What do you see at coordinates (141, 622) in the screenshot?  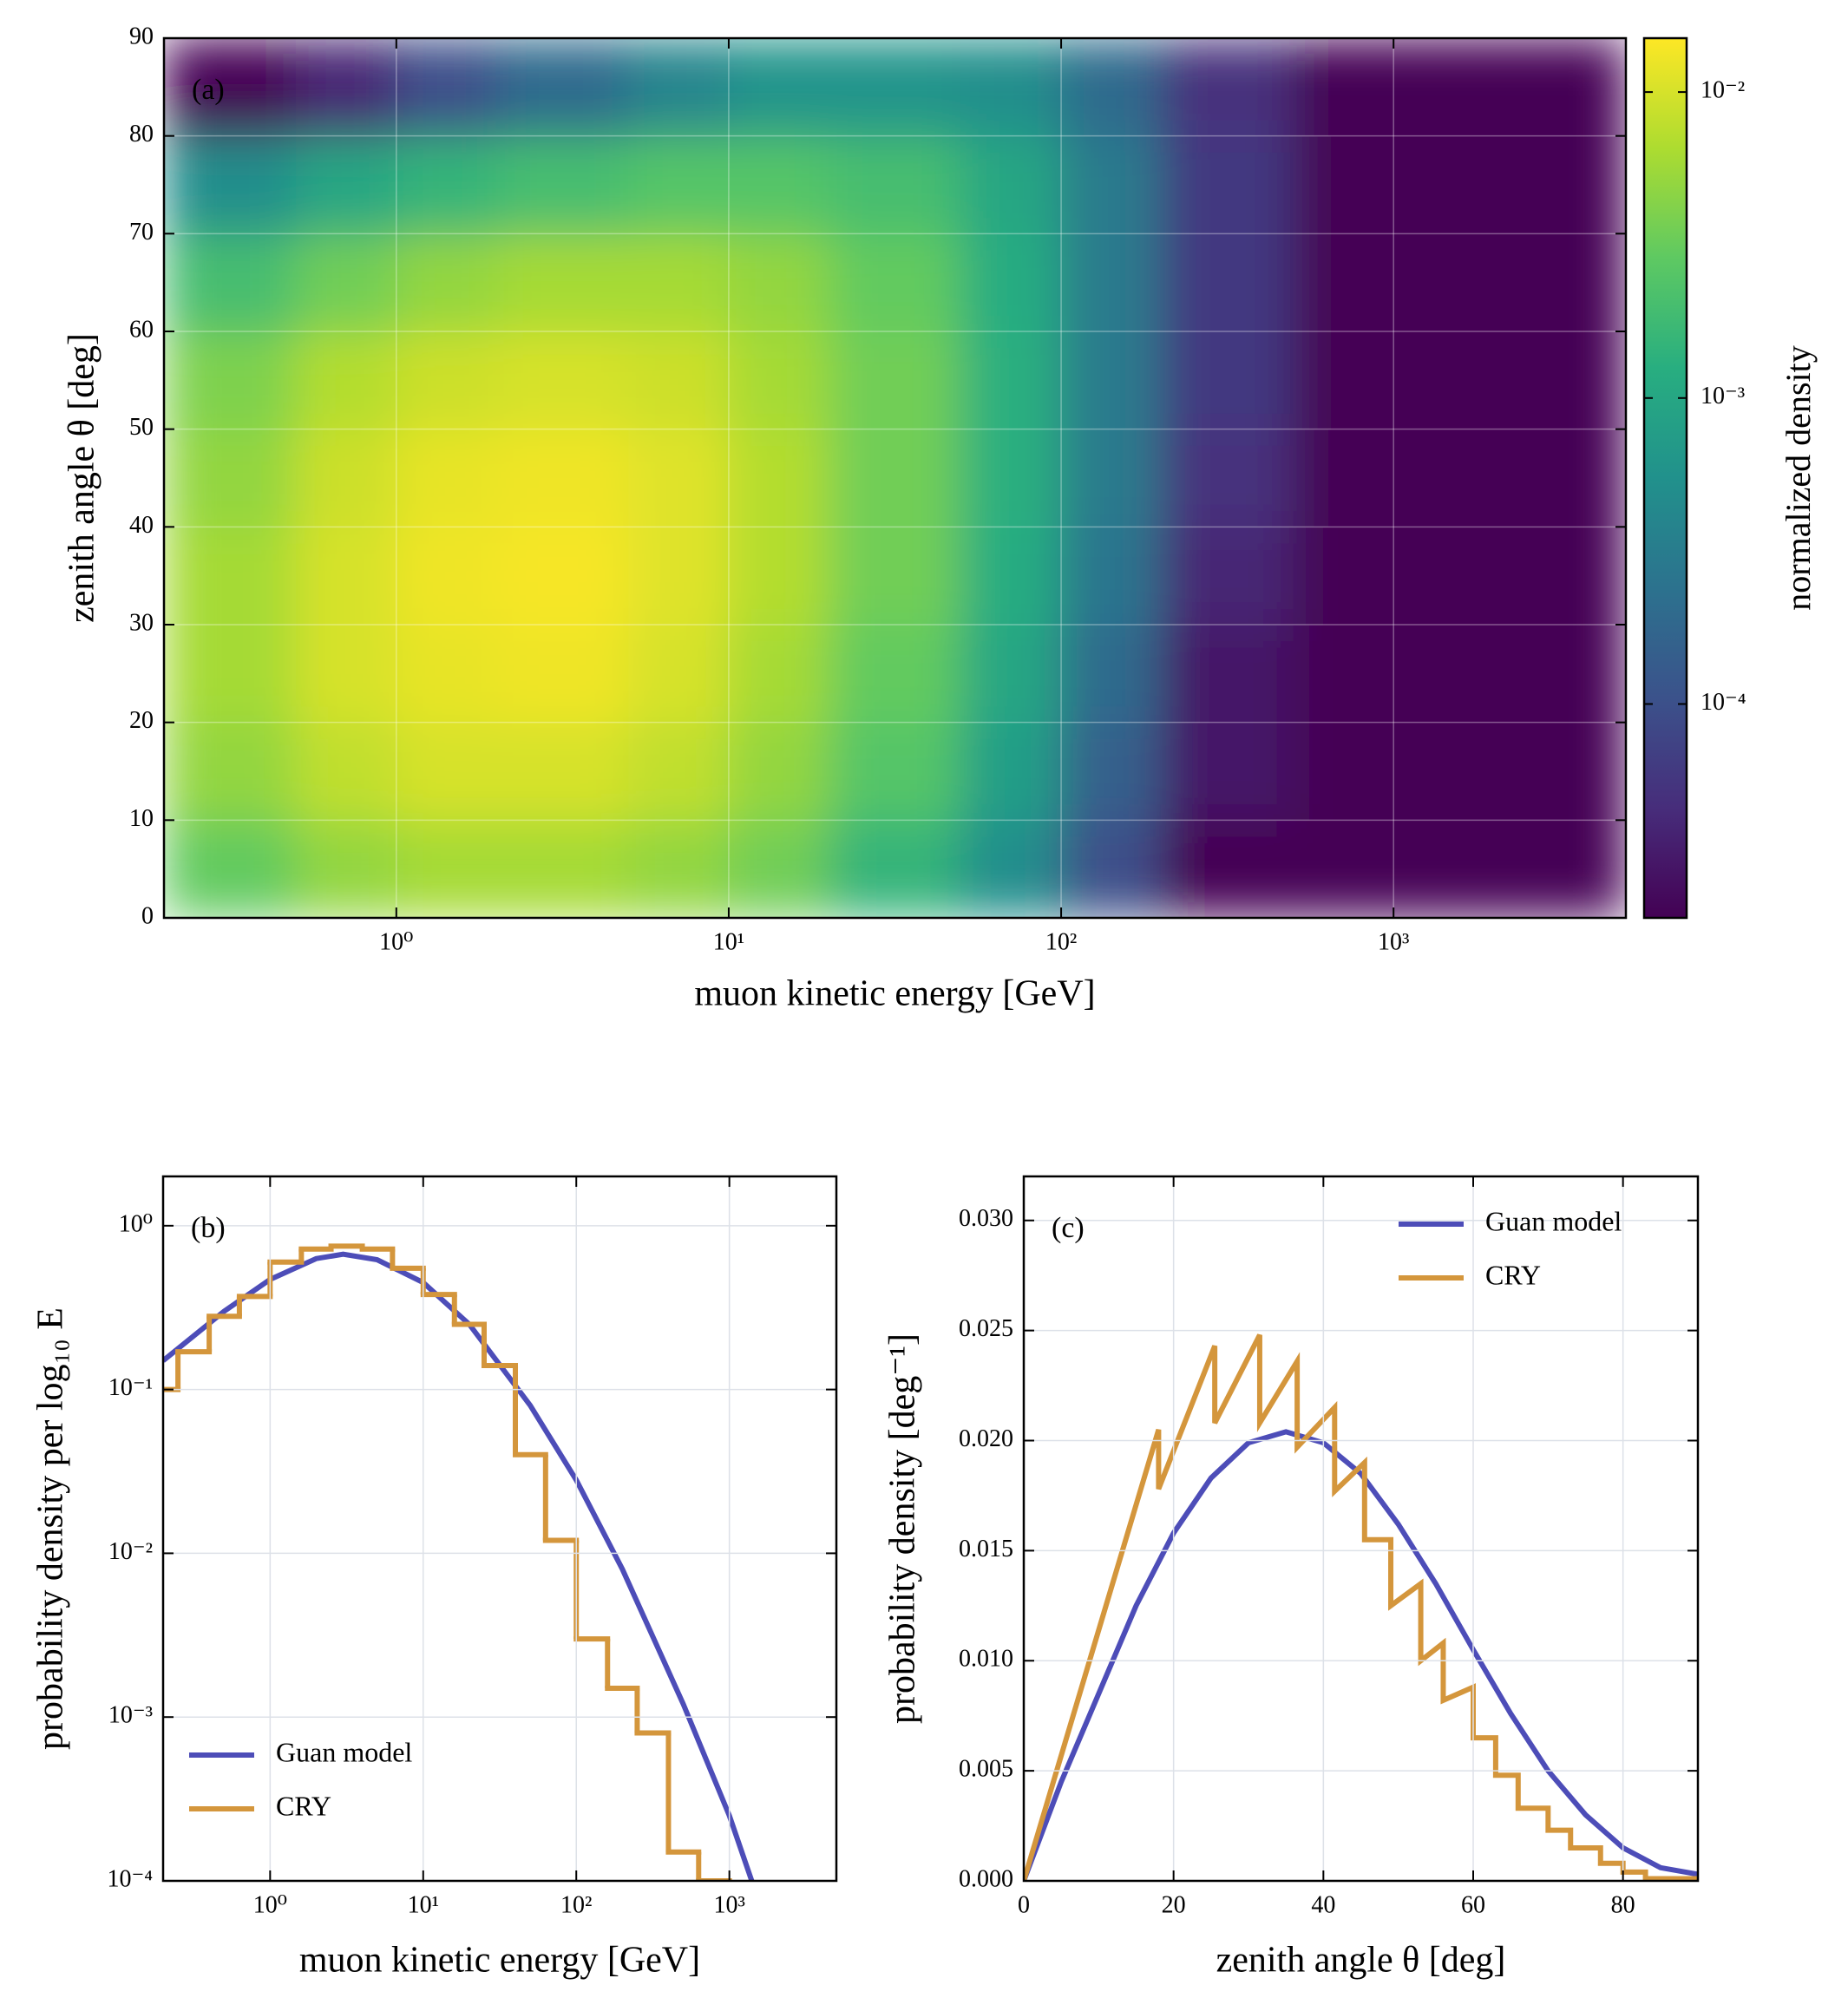 I see `y-tick-label: 30` at bounding box center [141, 622].